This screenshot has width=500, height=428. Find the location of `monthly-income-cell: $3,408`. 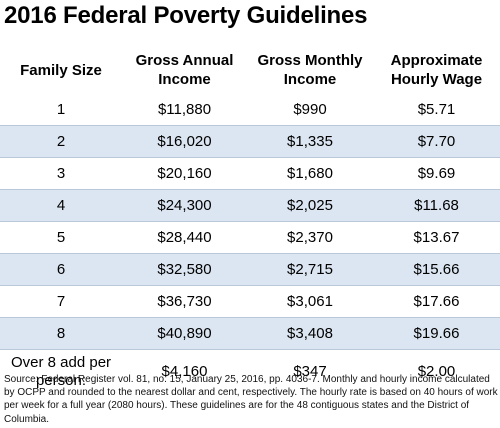

monthly-income-cell: $3,408 is located at coordinates (310, 333).